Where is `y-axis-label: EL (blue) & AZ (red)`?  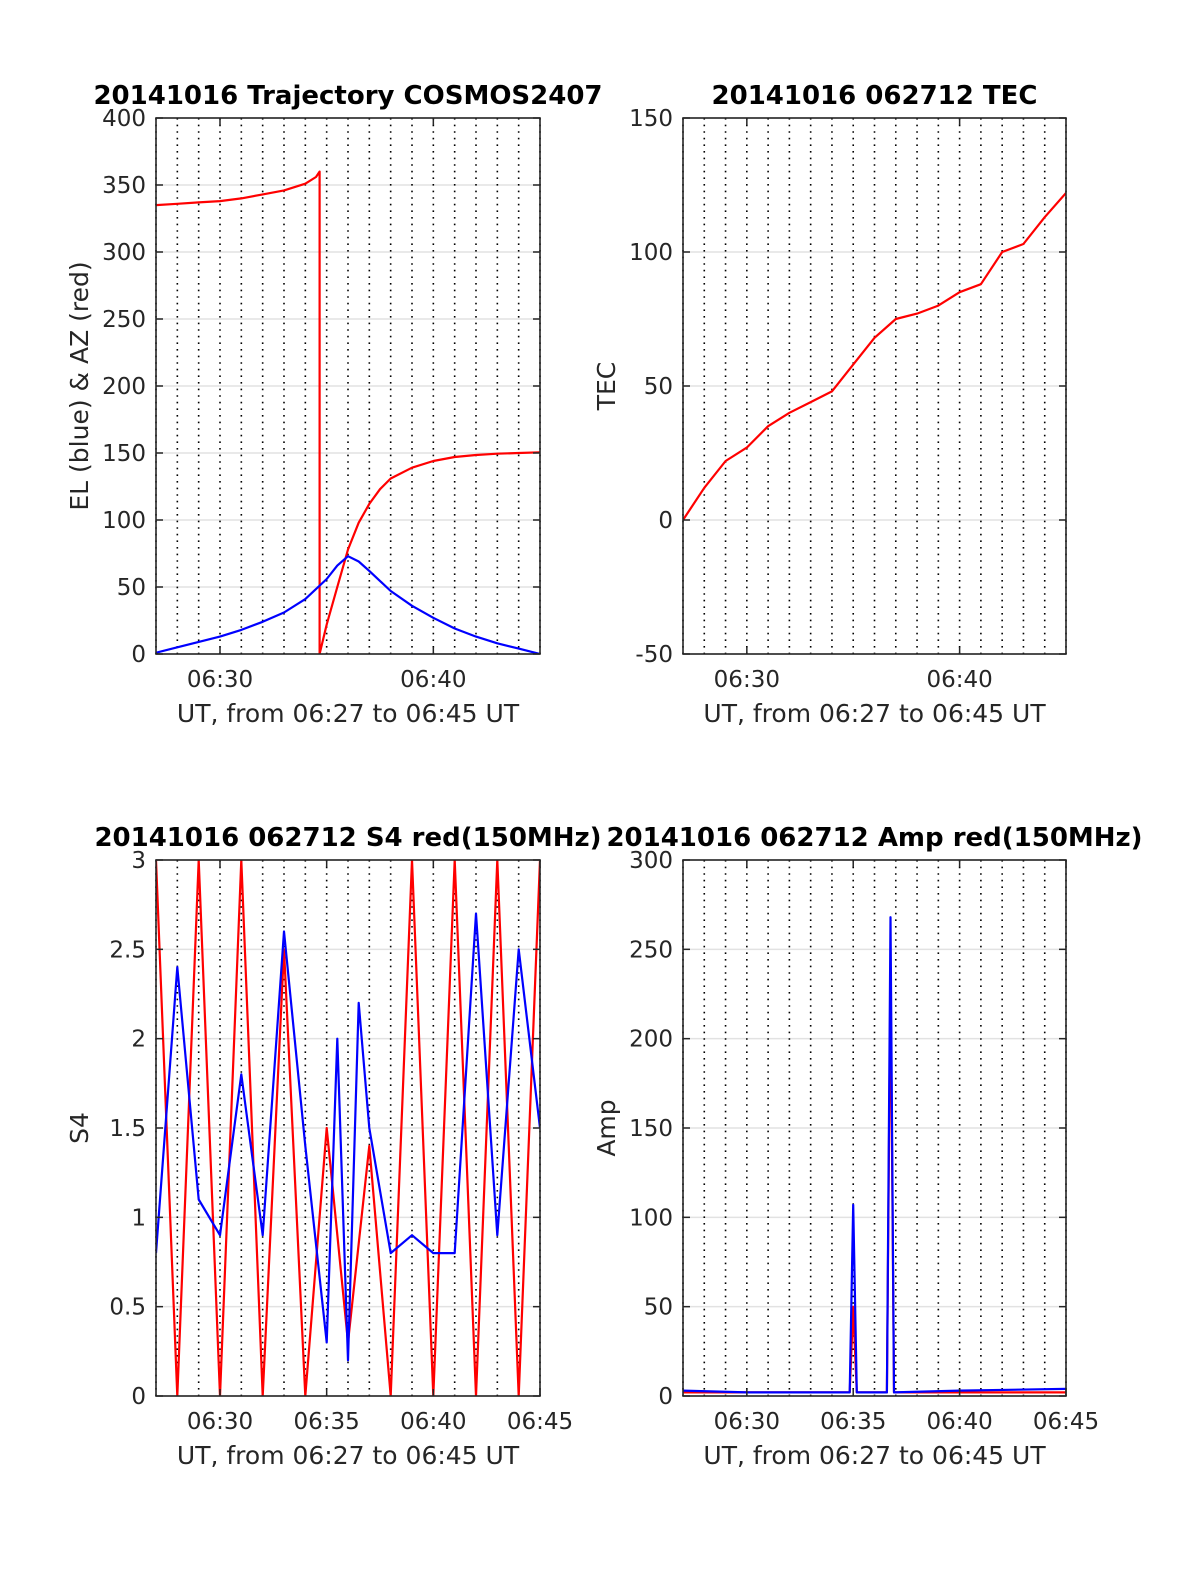 y-axis-label: EL (blue) & AZ (red) is located at coordinates (79, 385).